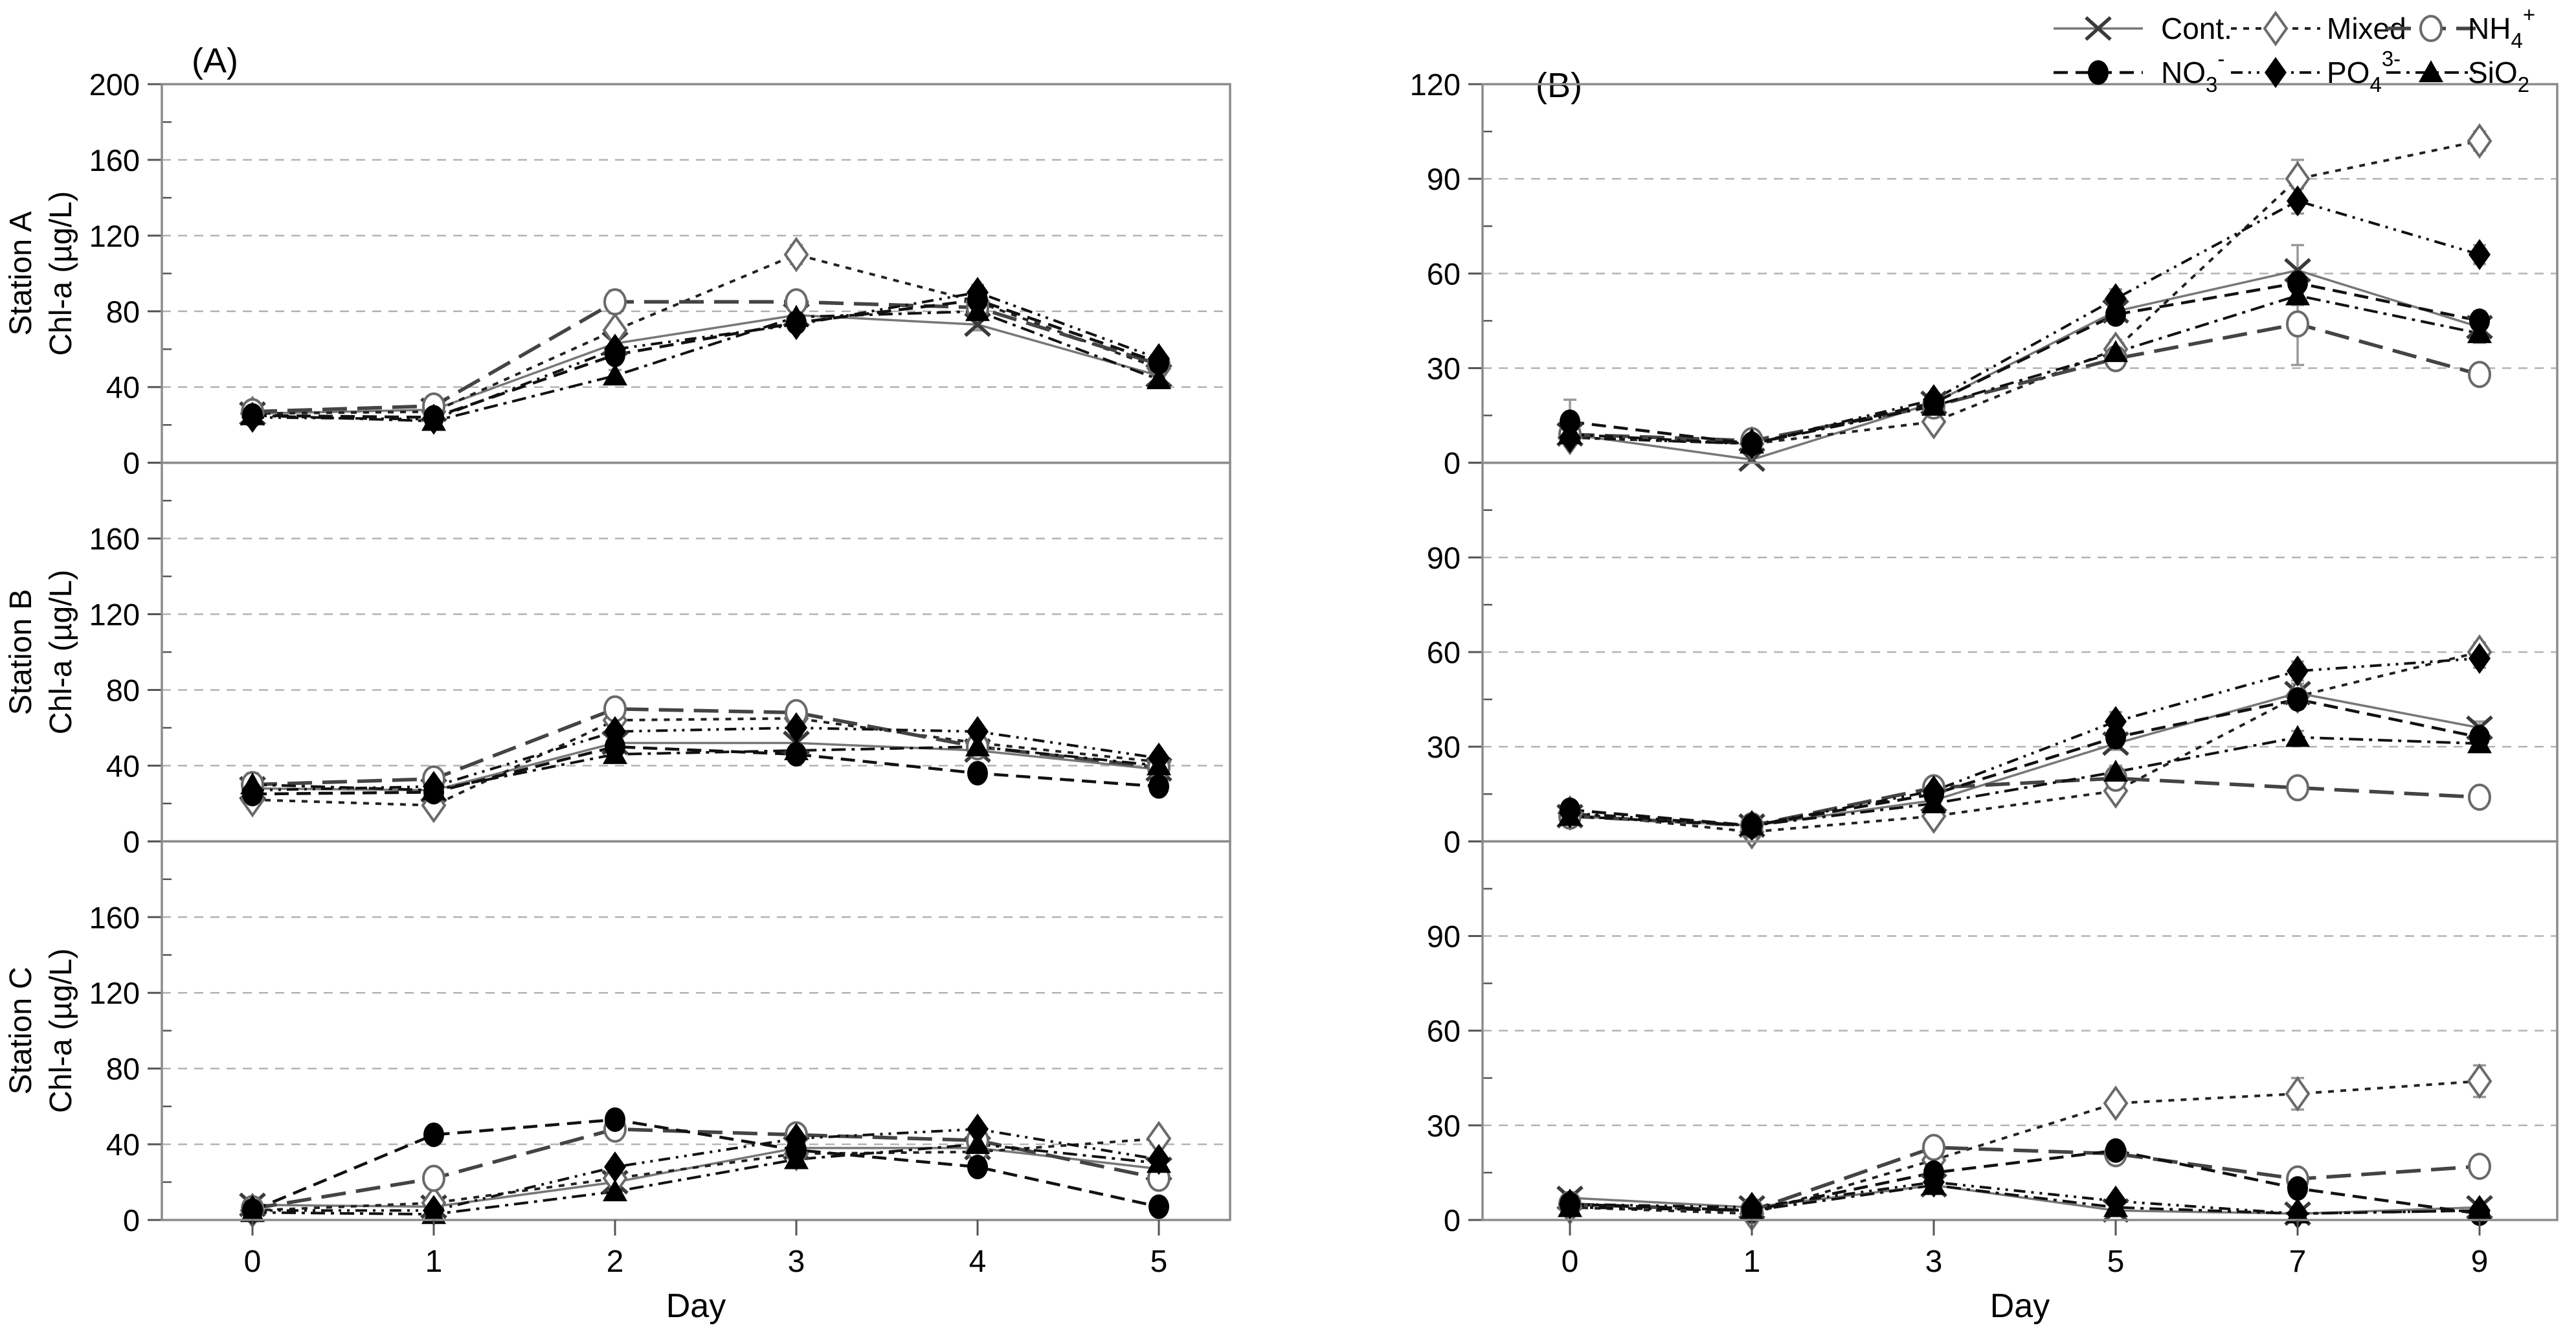  Describe the element at coordinates (2316, 71) in the screenshot. I see `legend-item-po4: PO43-` at that location.